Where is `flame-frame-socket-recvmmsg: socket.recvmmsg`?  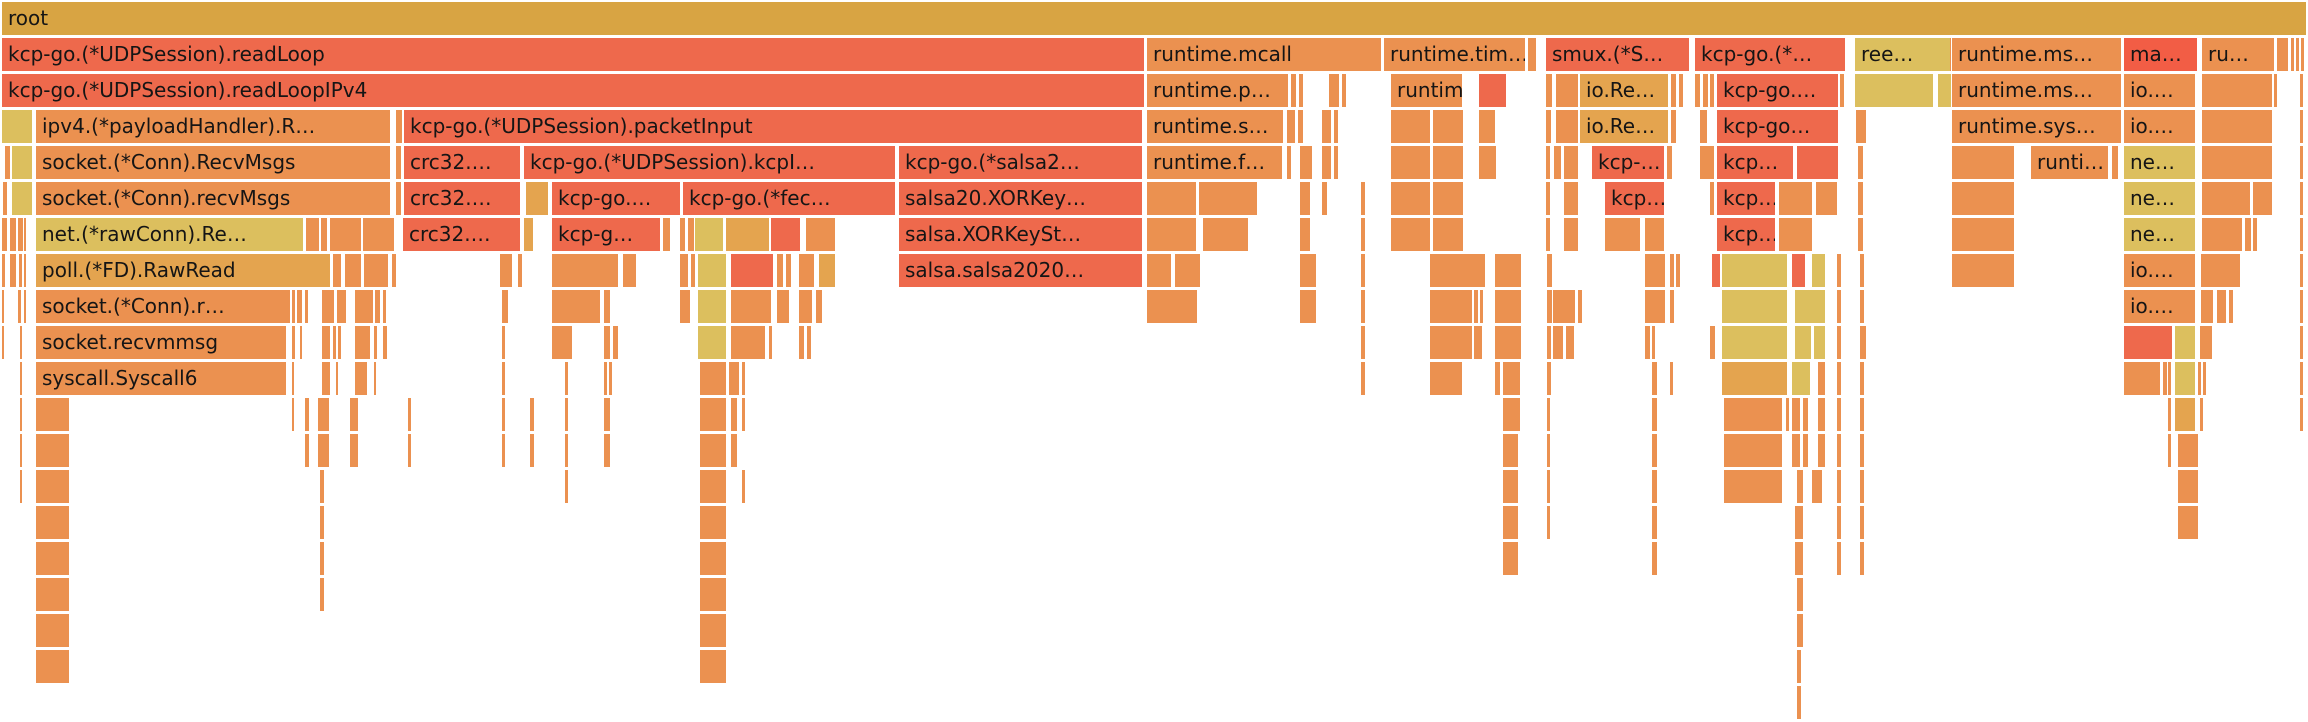
flame-frame-socket-recvmmsg: socket.recvmmsg is located at coordinates (161, 342).